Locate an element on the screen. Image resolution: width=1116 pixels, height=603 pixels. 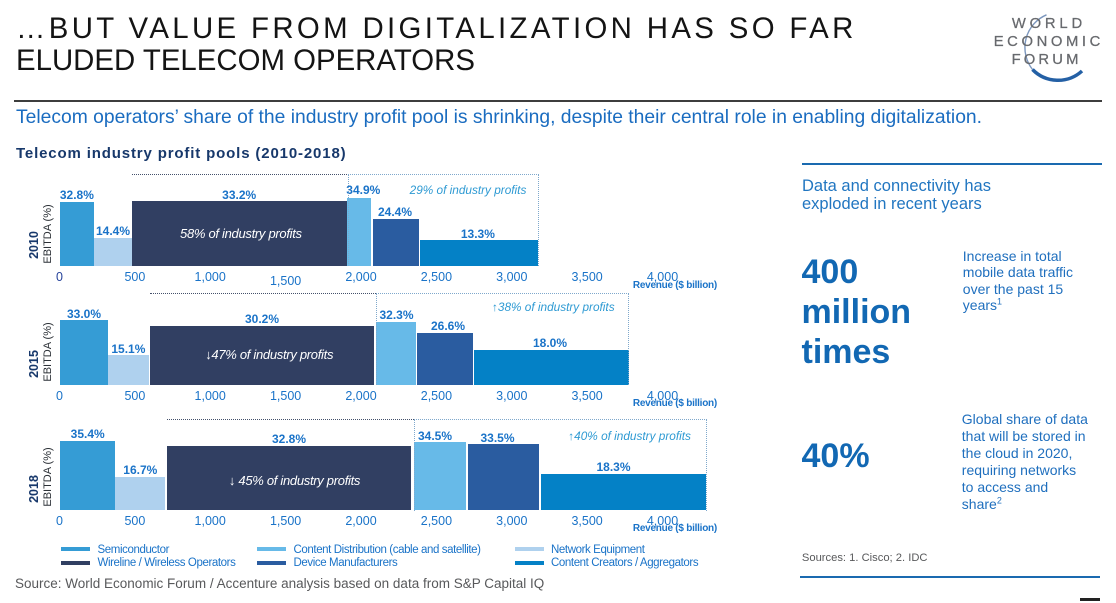
svg-text: ECONOMIC is located at coordinates (1049, 42).